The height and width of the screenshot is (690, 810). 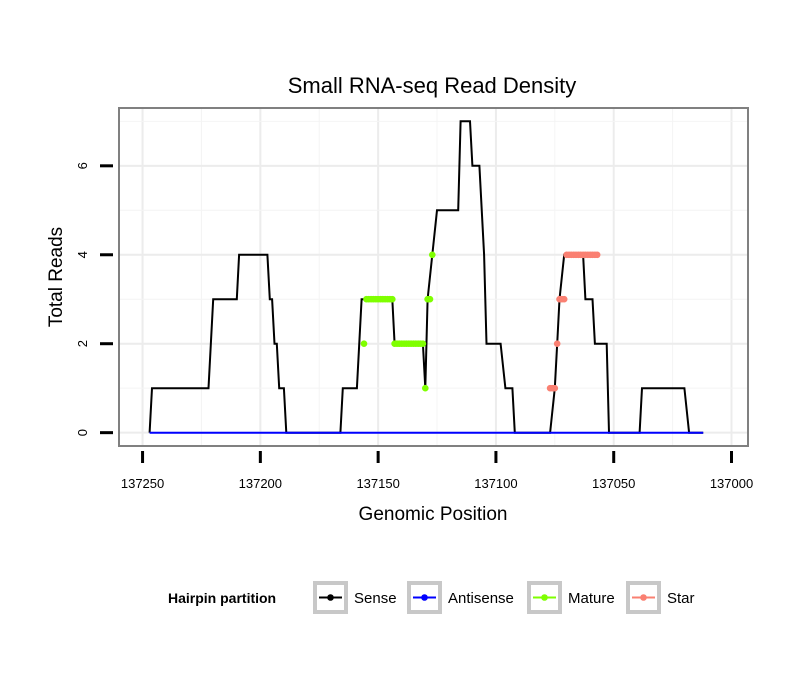 I want to click on x-axis: 137250 137200 137150 137100 137050 137000, so click(x=437, y=471).